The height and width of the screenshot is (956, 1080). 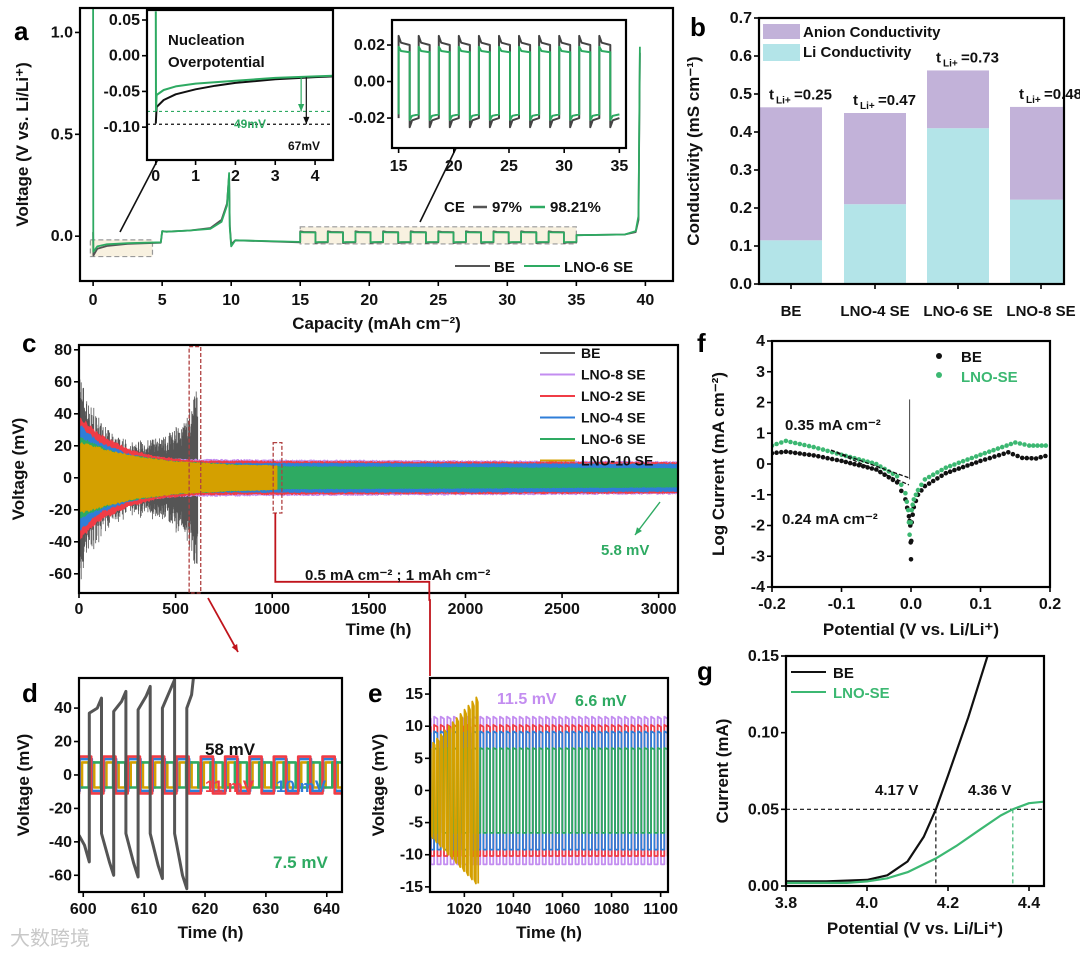 I want to click on x-tick-label: 0.1, so click(x=980, y=604).